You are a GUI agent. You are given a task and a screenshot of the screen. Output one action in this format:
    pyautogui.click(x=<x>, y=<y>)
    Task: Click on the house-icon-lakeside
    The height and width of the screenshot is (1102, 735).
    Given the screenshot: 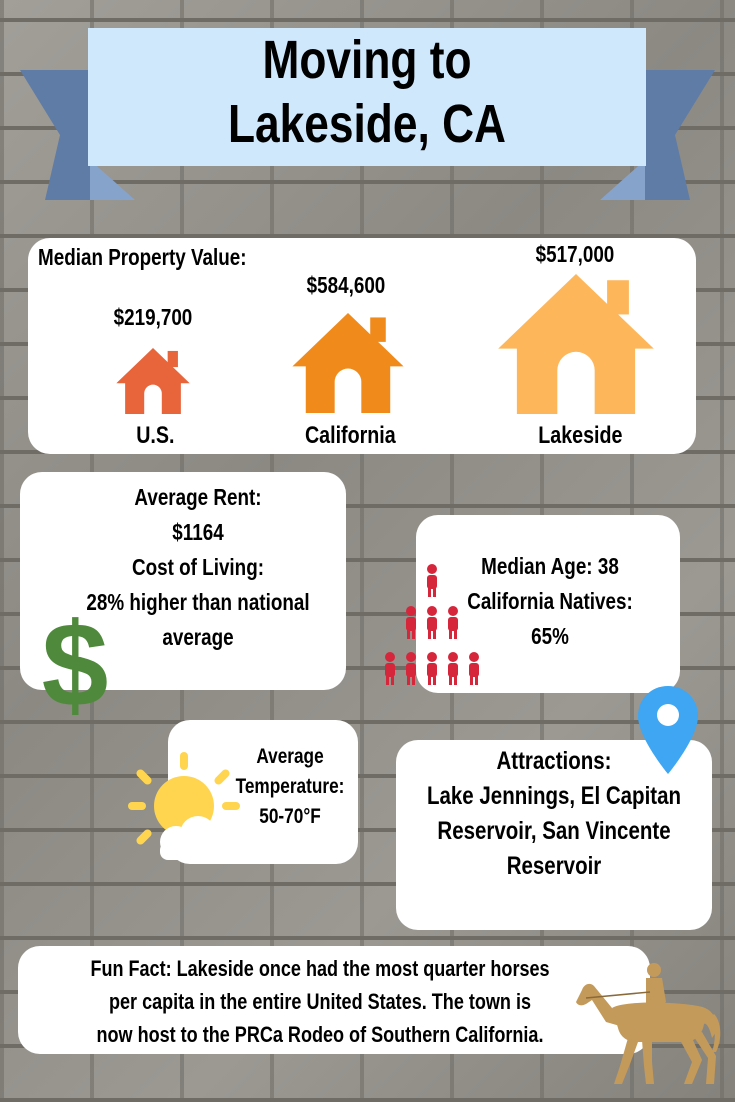 What is the action you would take?
    pyautogui.click(x=576, y=344)
    